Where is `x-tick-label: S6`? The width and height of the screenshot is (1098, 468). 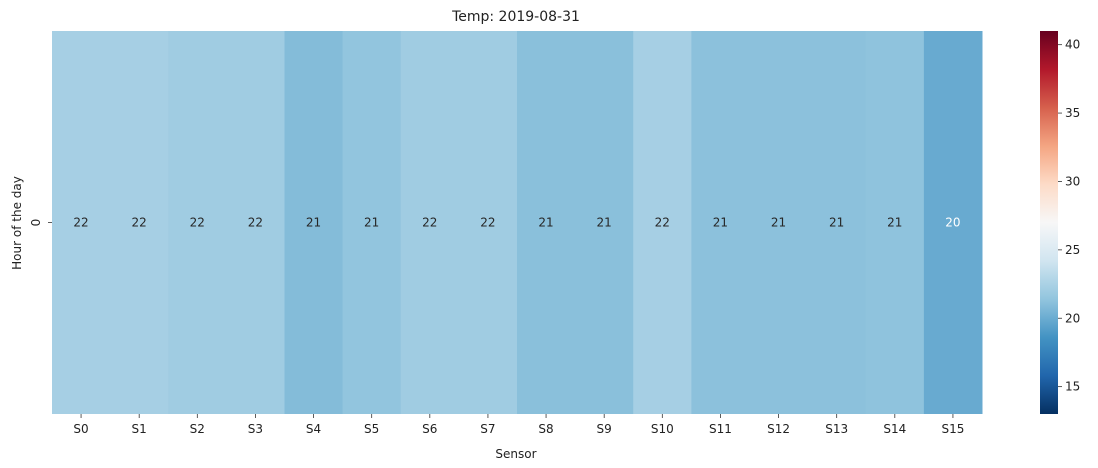 x-tick-label: S6 is located at coordinates (429, 429).